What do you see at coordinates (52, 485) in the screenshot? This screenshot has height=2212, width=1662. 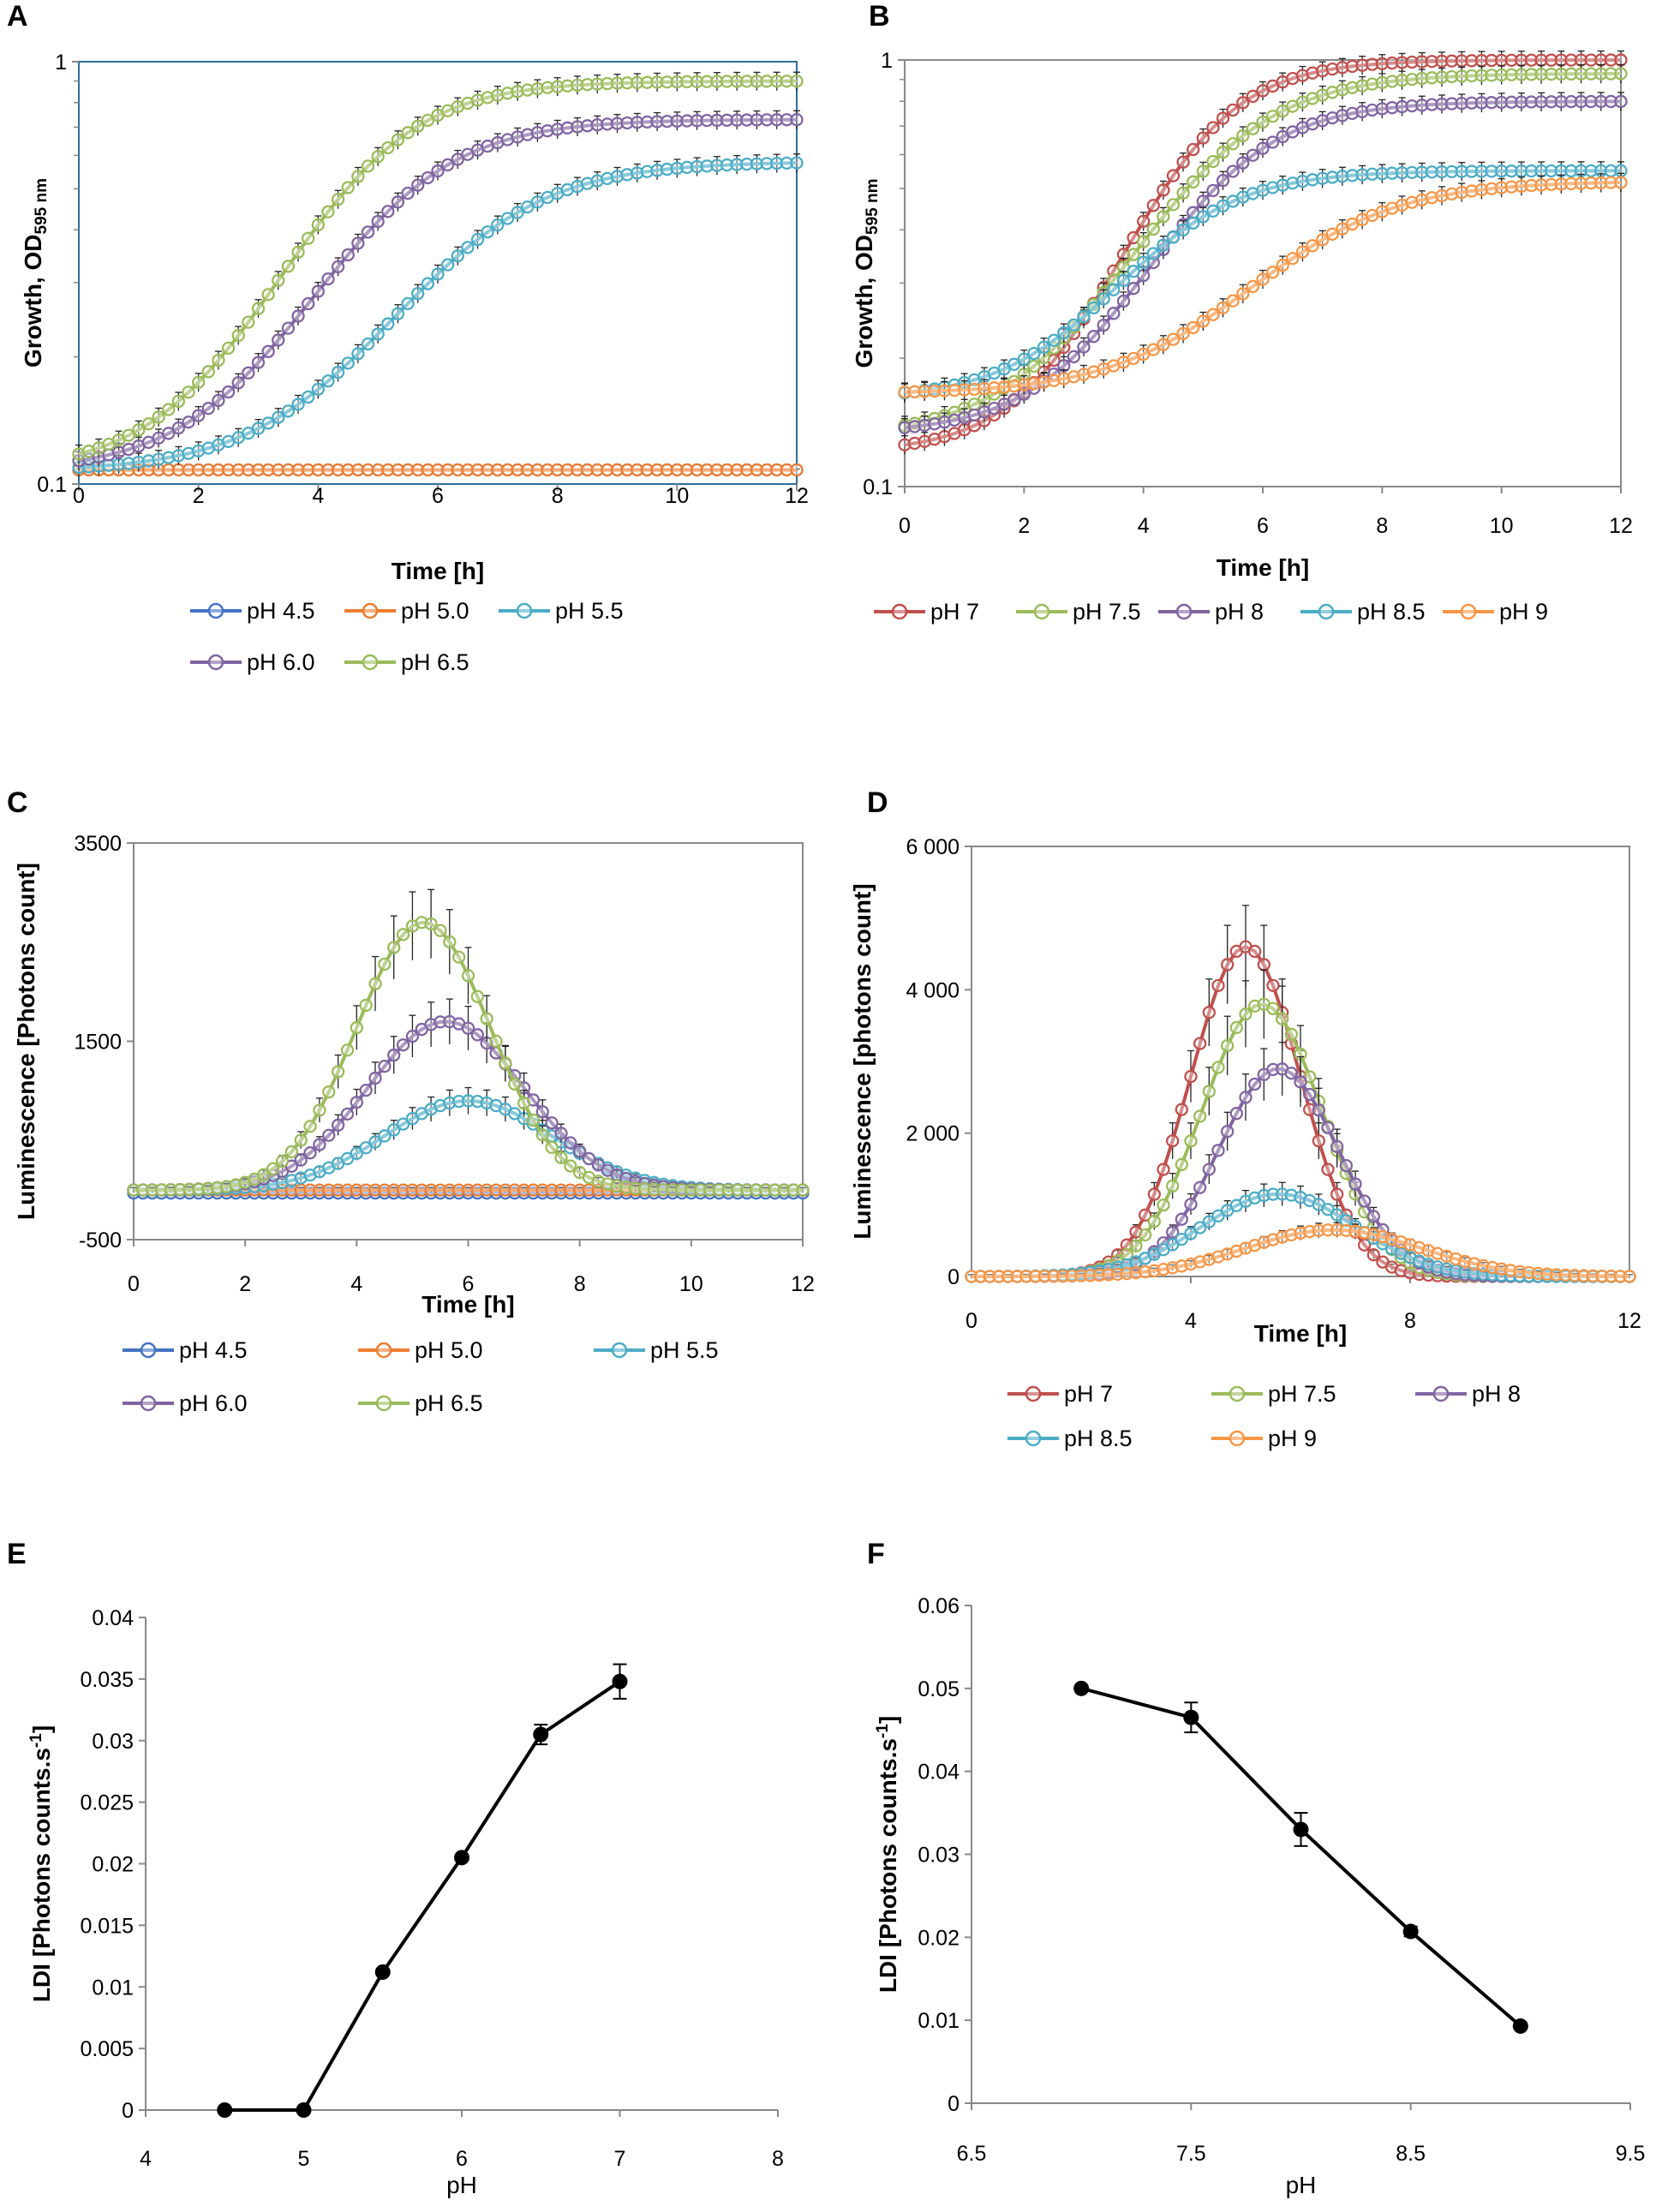 I see `y-tick-label: 0.1` at bounding box center [52, 485].